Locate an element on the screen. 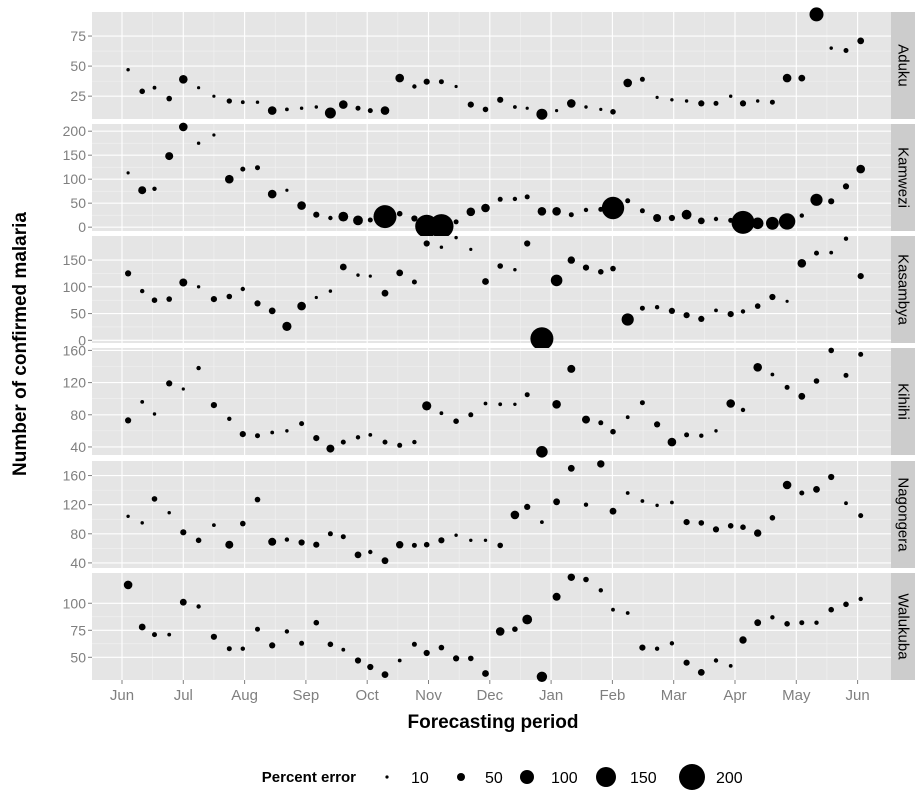 This screenshot has height=791, width=915. facet-label: Walukuba is located at coordinates (903, 626).